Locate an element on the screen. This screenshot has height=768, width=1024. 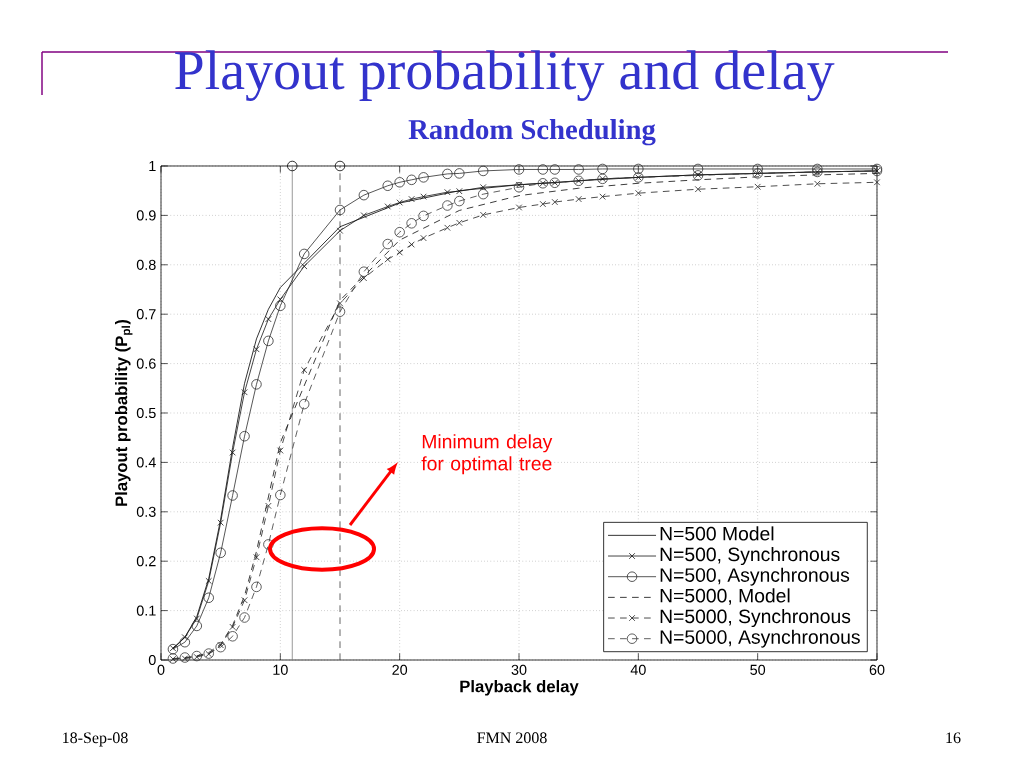
y-tick-label: 0.5 is located at coordinates (146, 413).